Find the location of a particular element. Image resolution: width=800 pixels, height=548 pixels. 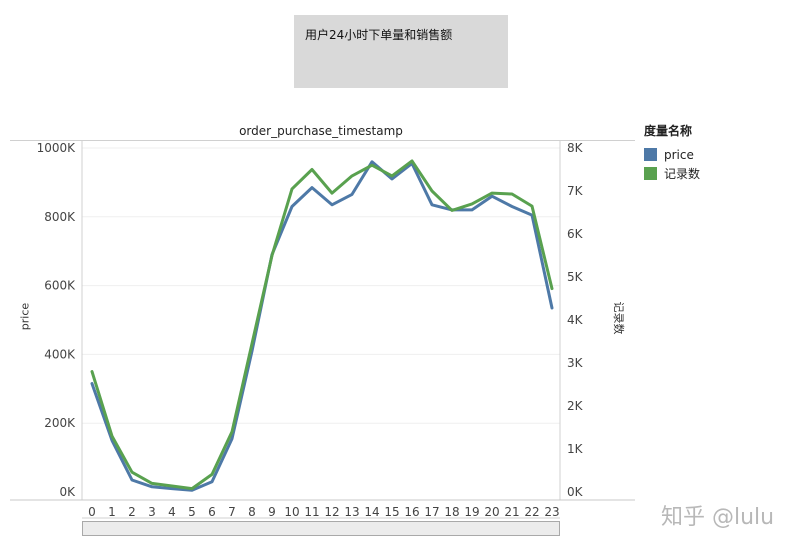

x-tick-label: 17 is located at coordinates (431, 512).